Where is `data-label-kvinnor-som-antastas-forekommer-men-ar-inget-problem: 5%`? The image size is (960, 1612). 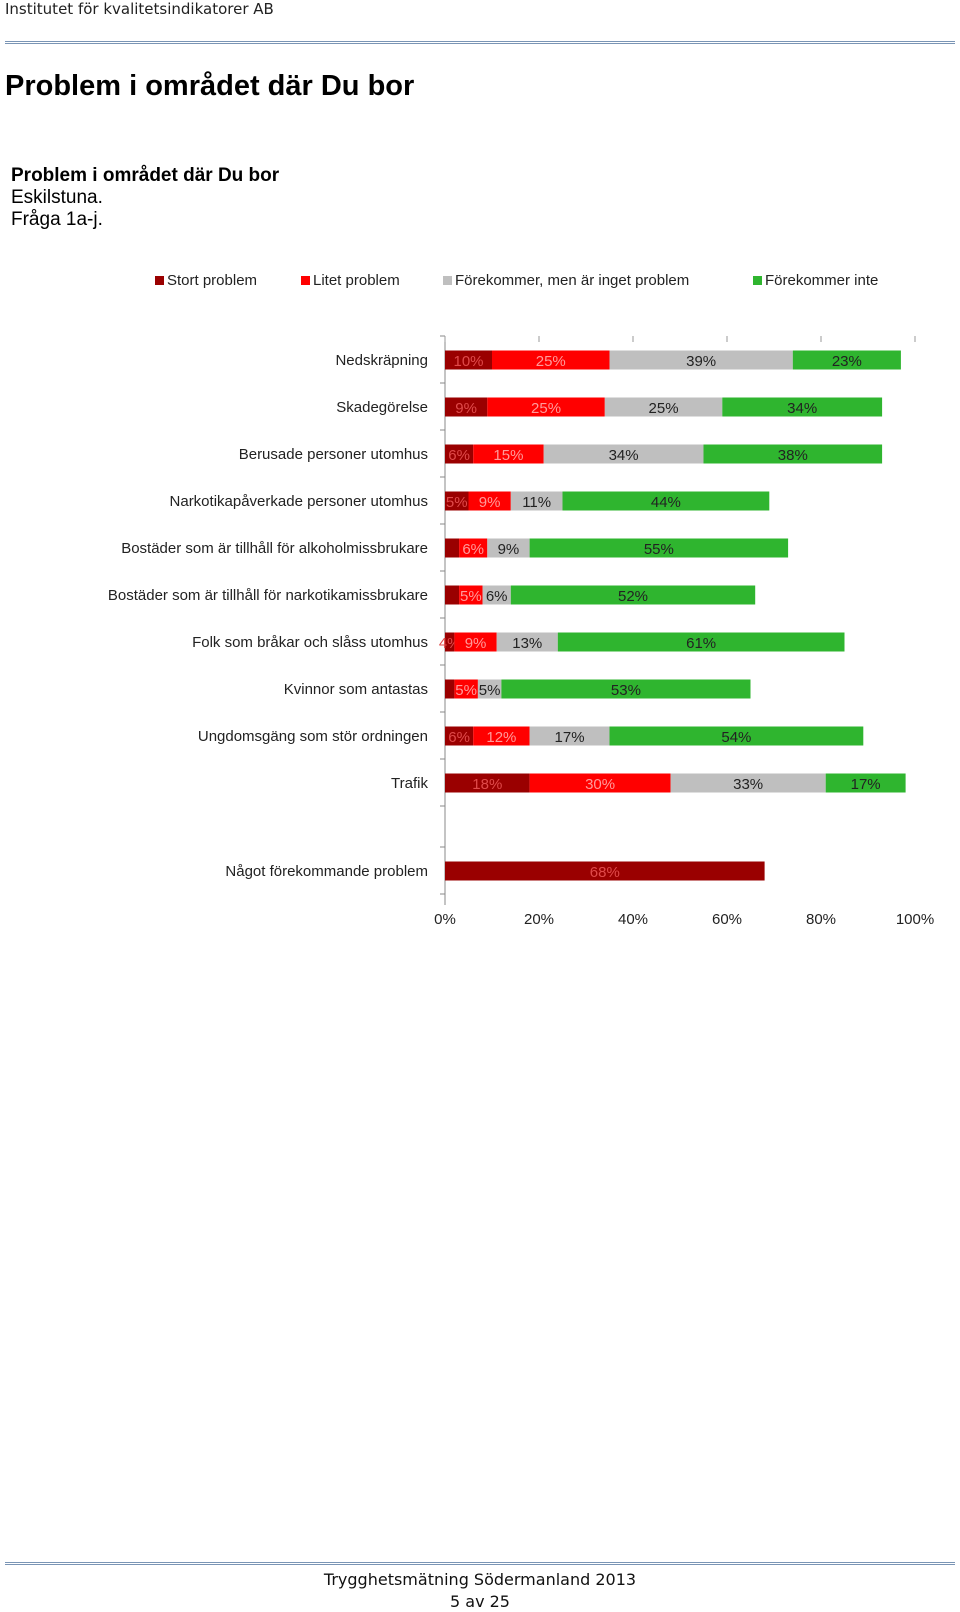 data-label-kvinnor-som-antastas-forekommer-men-ar-inget-problem: 5% is located at coordinates (490, 690).